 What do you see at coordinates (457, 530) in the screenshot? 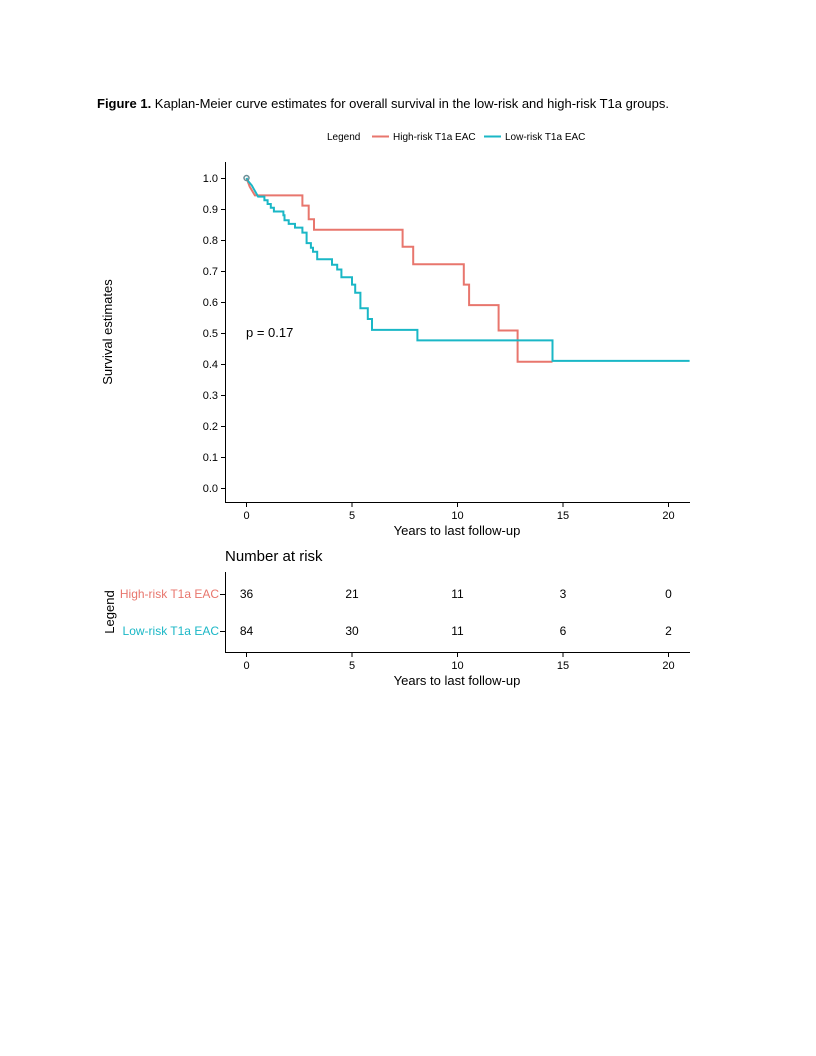
I see `x-axis-label: Years to last follow-up` at bounding box center [457, 530].